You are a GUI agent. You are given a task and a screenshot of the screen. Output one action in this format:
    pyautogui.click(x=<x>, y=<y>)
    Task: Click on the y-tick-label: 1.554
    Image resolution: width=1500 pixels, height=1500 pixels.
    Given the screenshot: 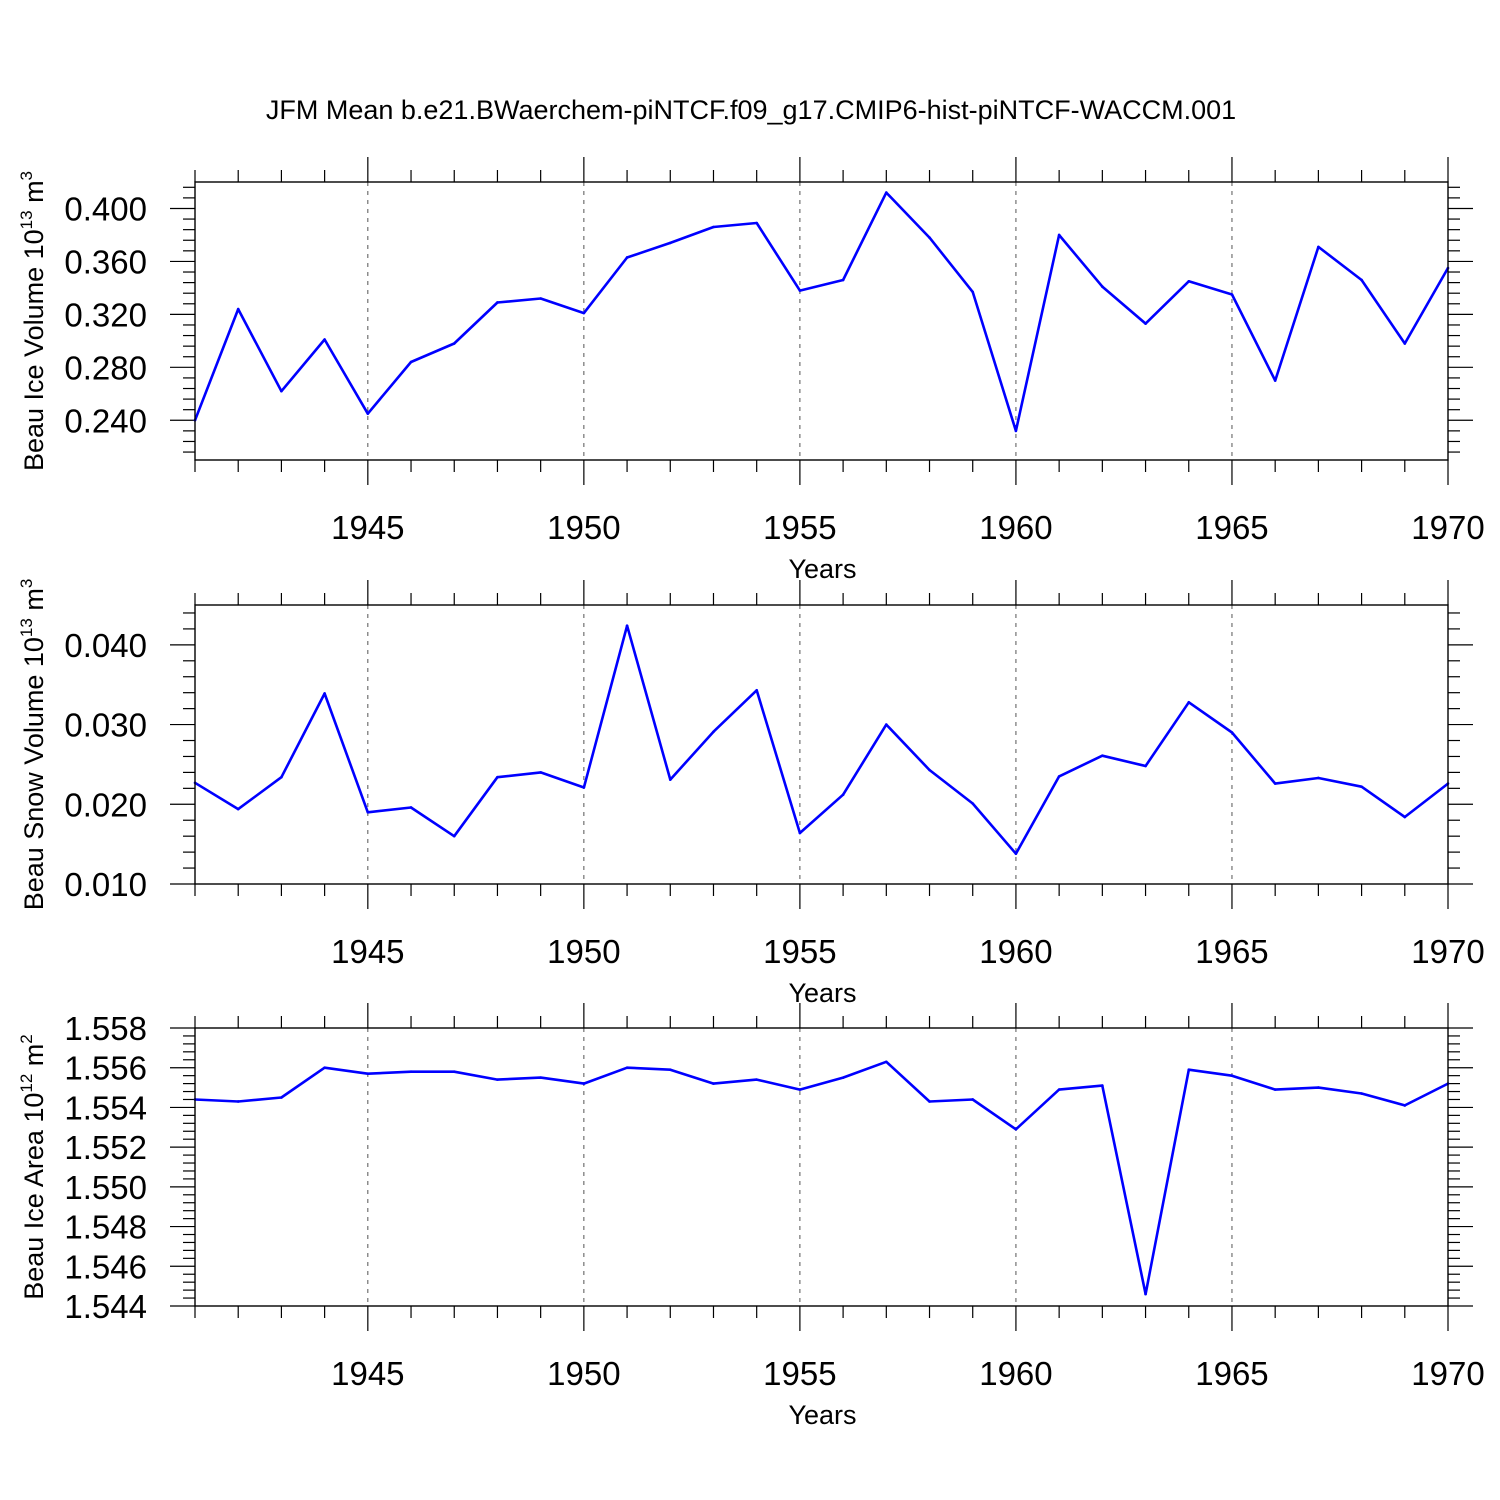 What is the action you would take?
    pyautogui.click(x=105, y=1107)
    